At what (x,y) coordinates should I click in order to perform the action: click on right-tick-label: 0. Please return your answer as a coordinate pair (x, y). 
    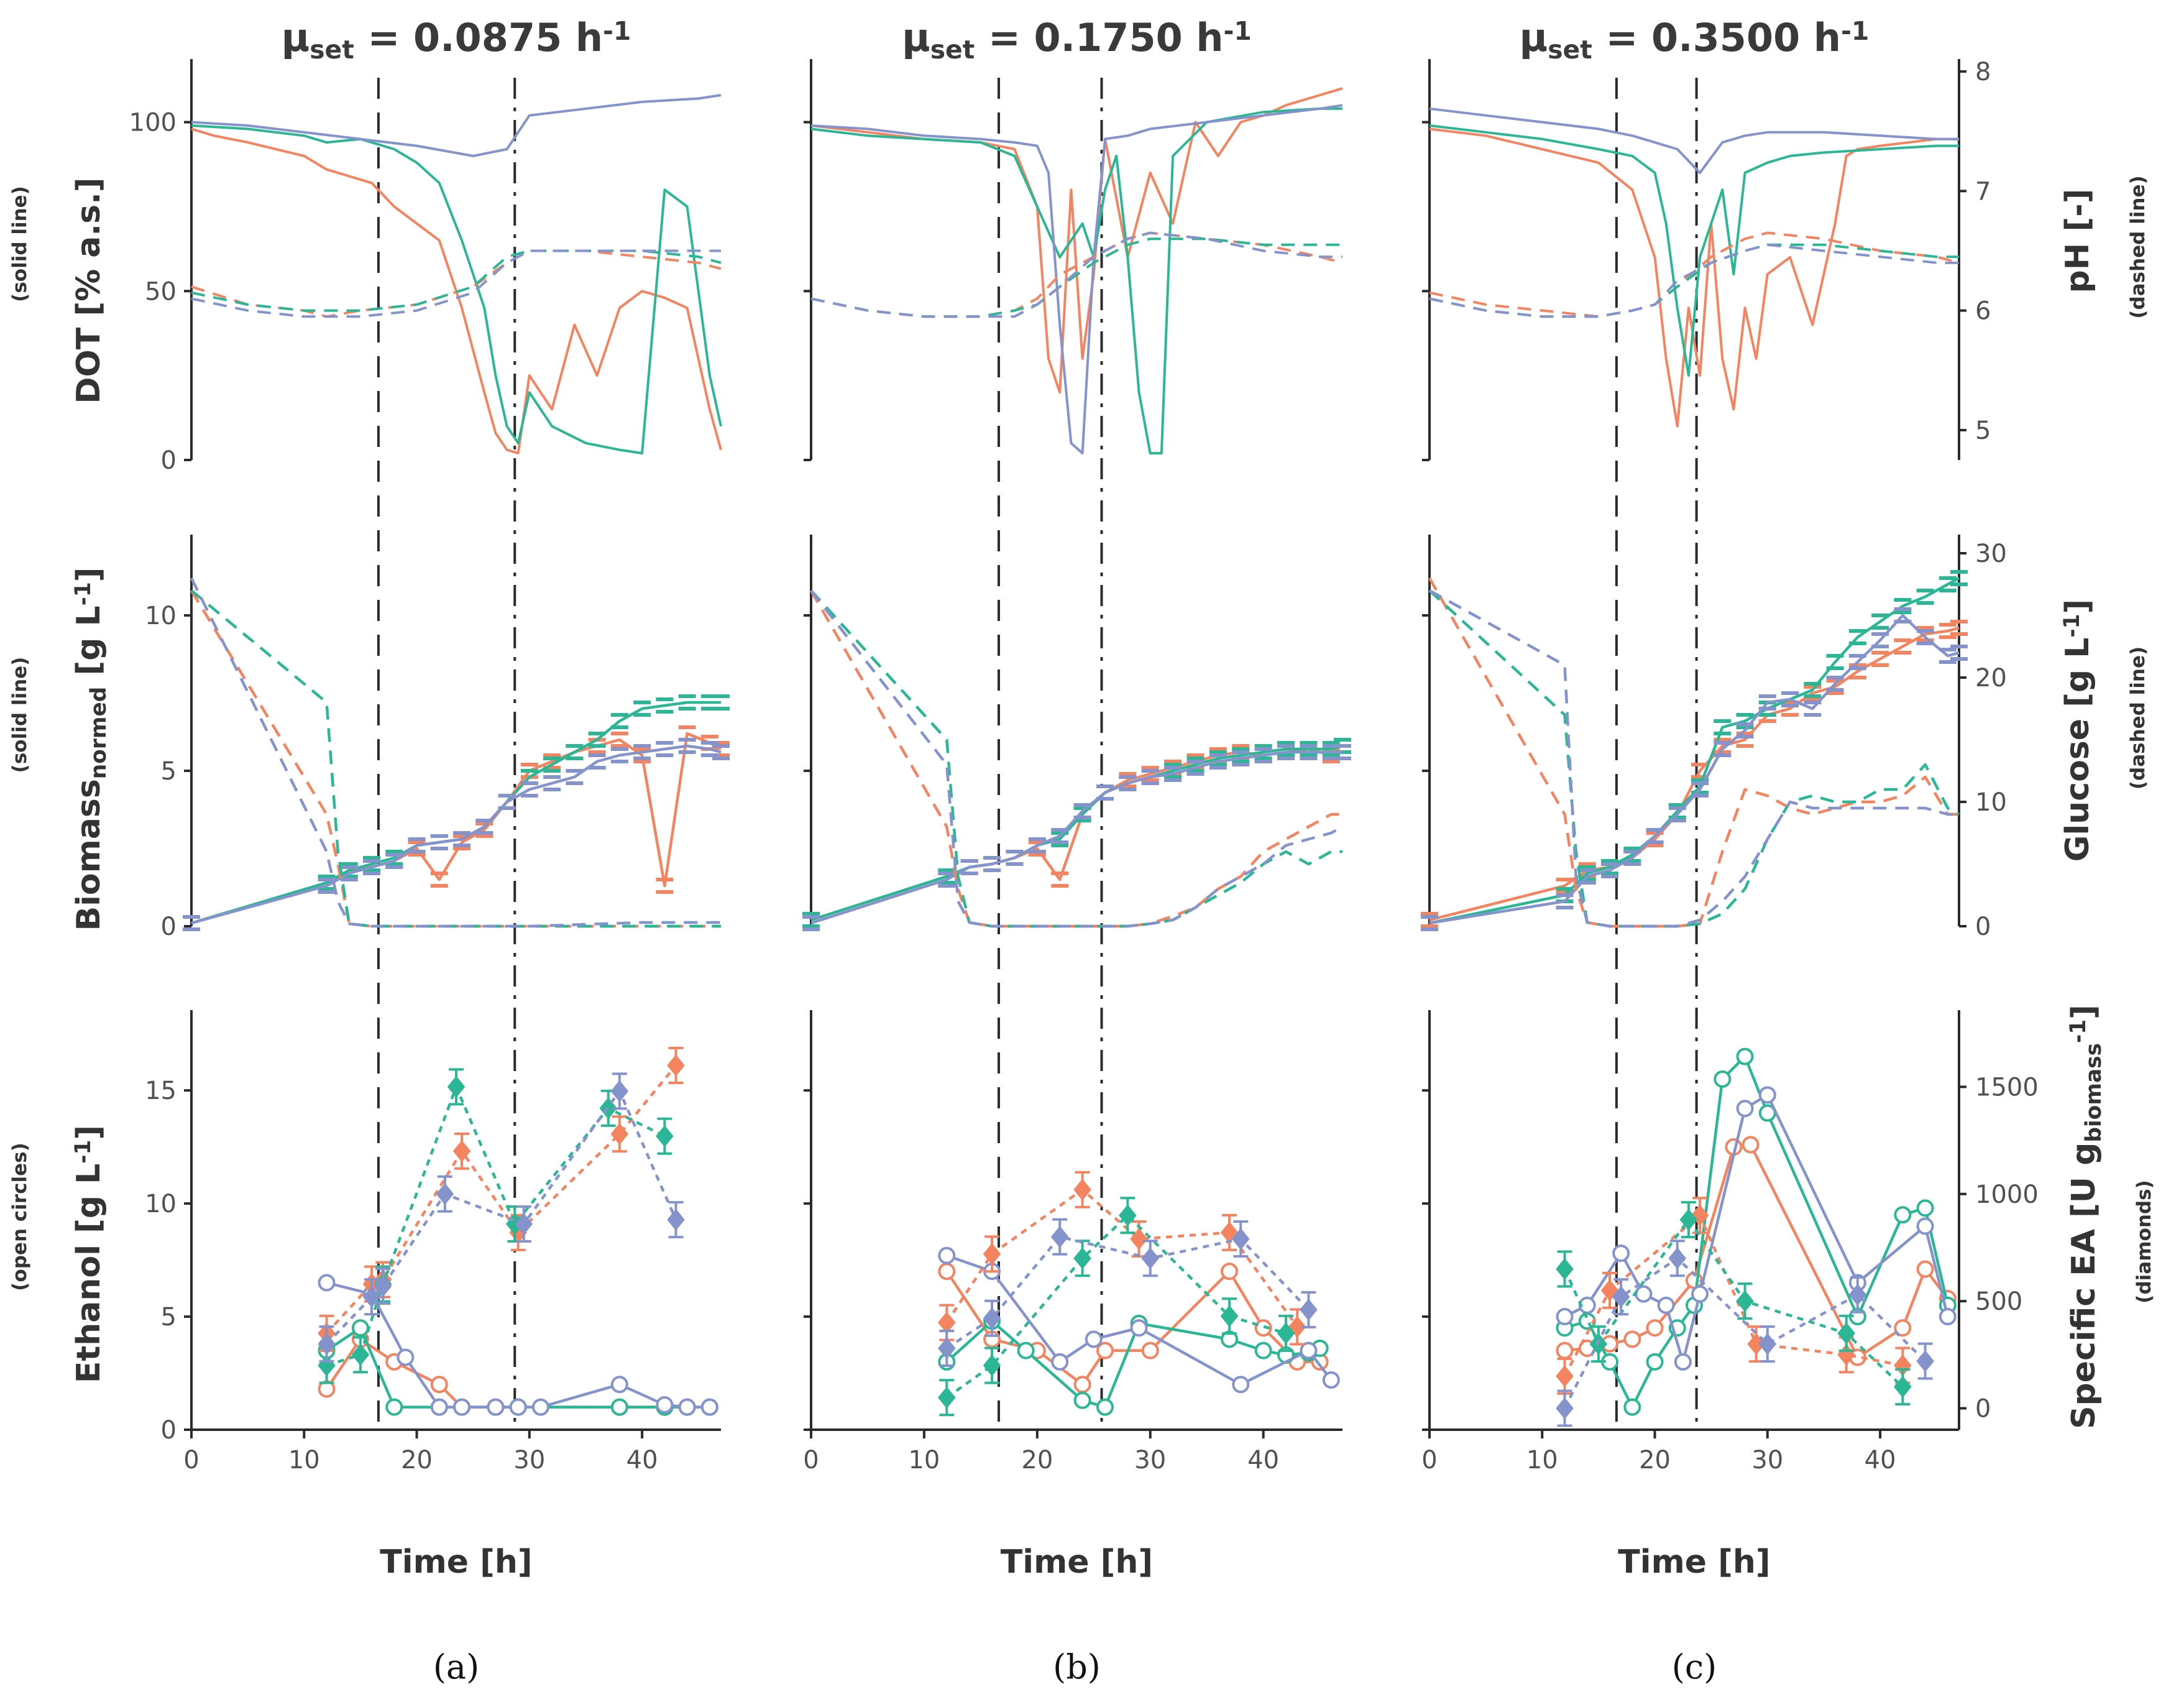
    Looking at the image, I should click on (1983, 1409).